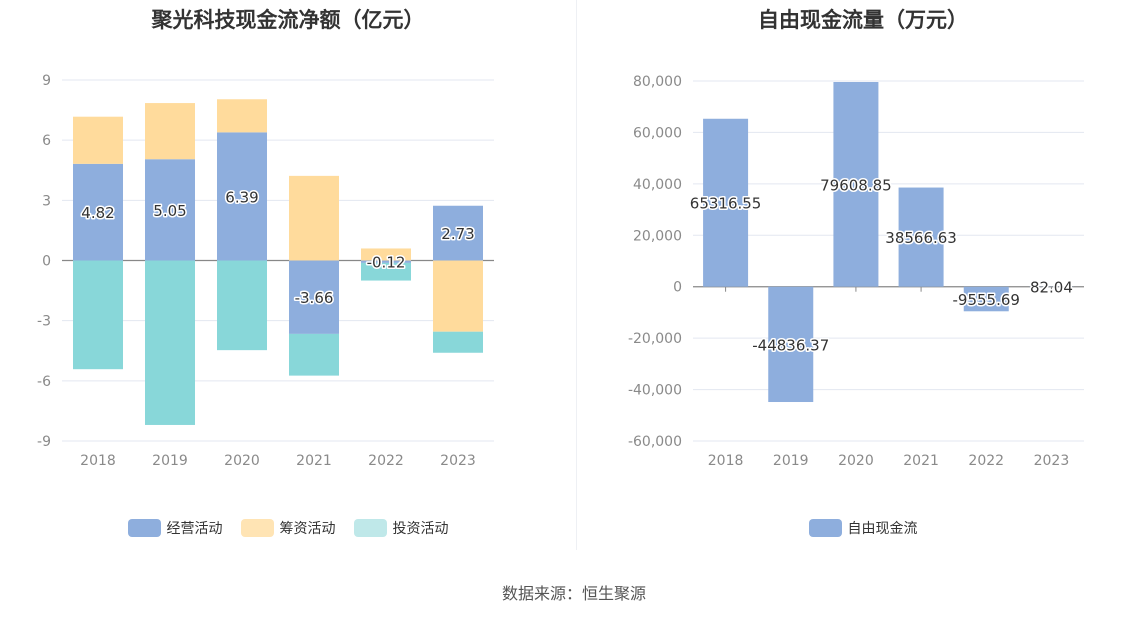  I want to click on data-label: 4.82, so click(97, 213).